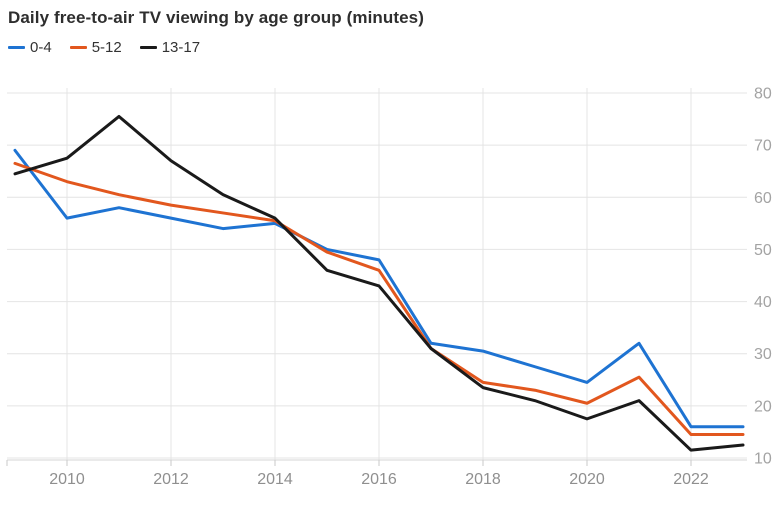 This screenshot has height=507, width=783. What do you see at coordinates (763, 302) in the screenshot?
I see `y-tick-label-40: 40` at bounding box center [763, 302].